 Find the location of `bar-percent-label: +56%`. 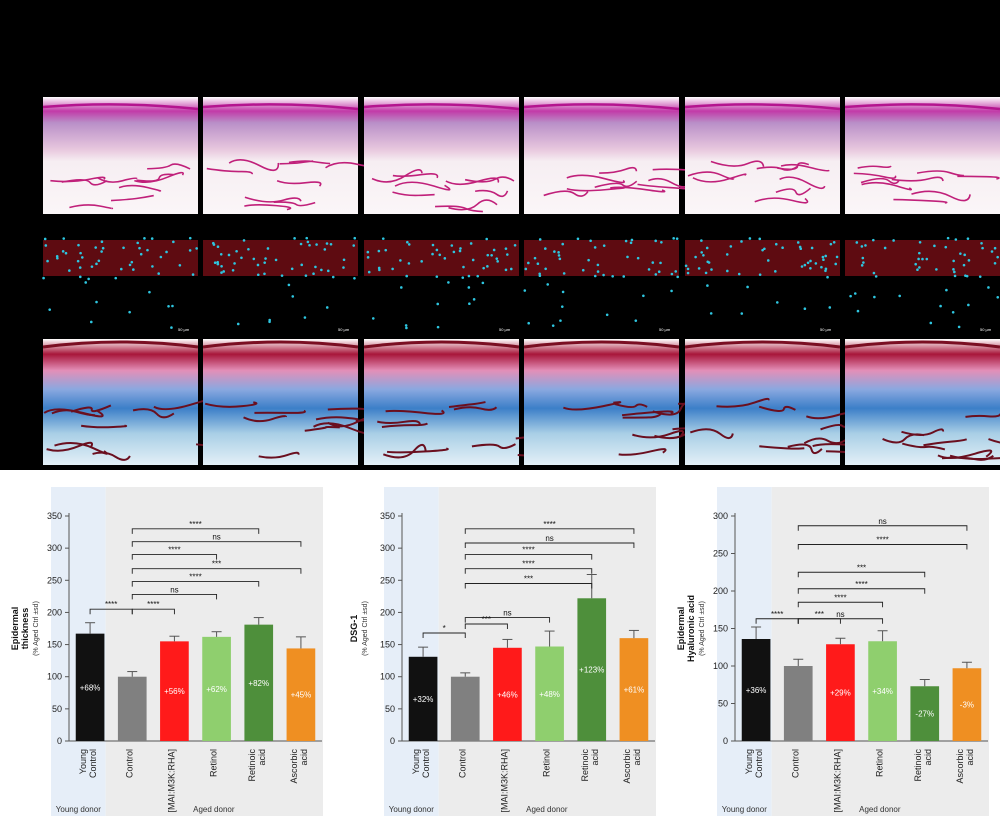

bar-percent-label: +56% is located at coordinates (174, 691).